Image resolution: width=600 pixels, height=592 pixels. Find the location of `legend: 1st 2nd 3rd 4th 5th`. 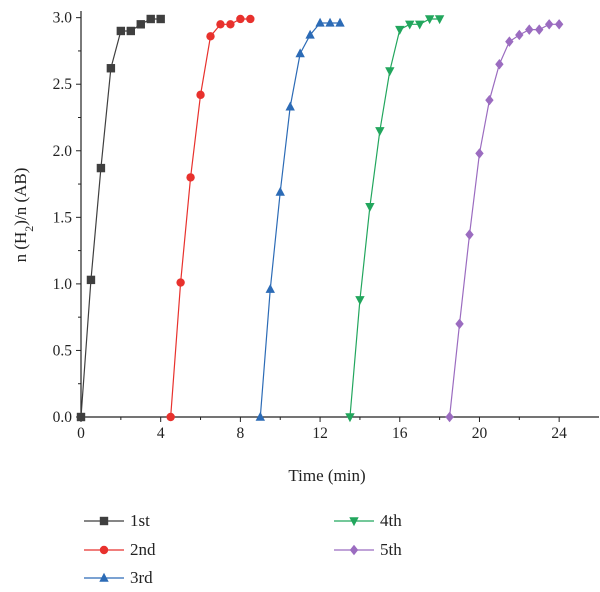

legend: 1st 2nd 3rd 4th 5th is located at coordinates (243, 549).